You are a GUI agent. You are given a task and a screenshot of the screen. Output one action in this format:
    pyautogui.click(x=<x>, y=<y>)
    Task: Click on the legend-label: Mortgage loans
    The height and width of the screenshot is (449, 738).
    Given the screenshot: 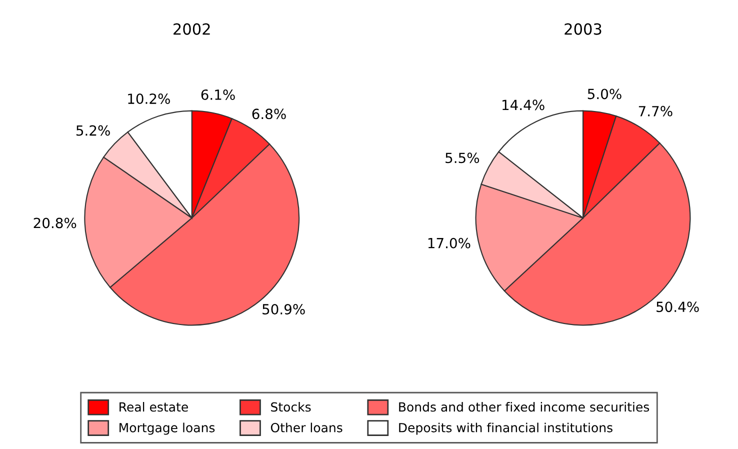 What is the action you would take?
    pyautogui.click(x=167, y=428)
    